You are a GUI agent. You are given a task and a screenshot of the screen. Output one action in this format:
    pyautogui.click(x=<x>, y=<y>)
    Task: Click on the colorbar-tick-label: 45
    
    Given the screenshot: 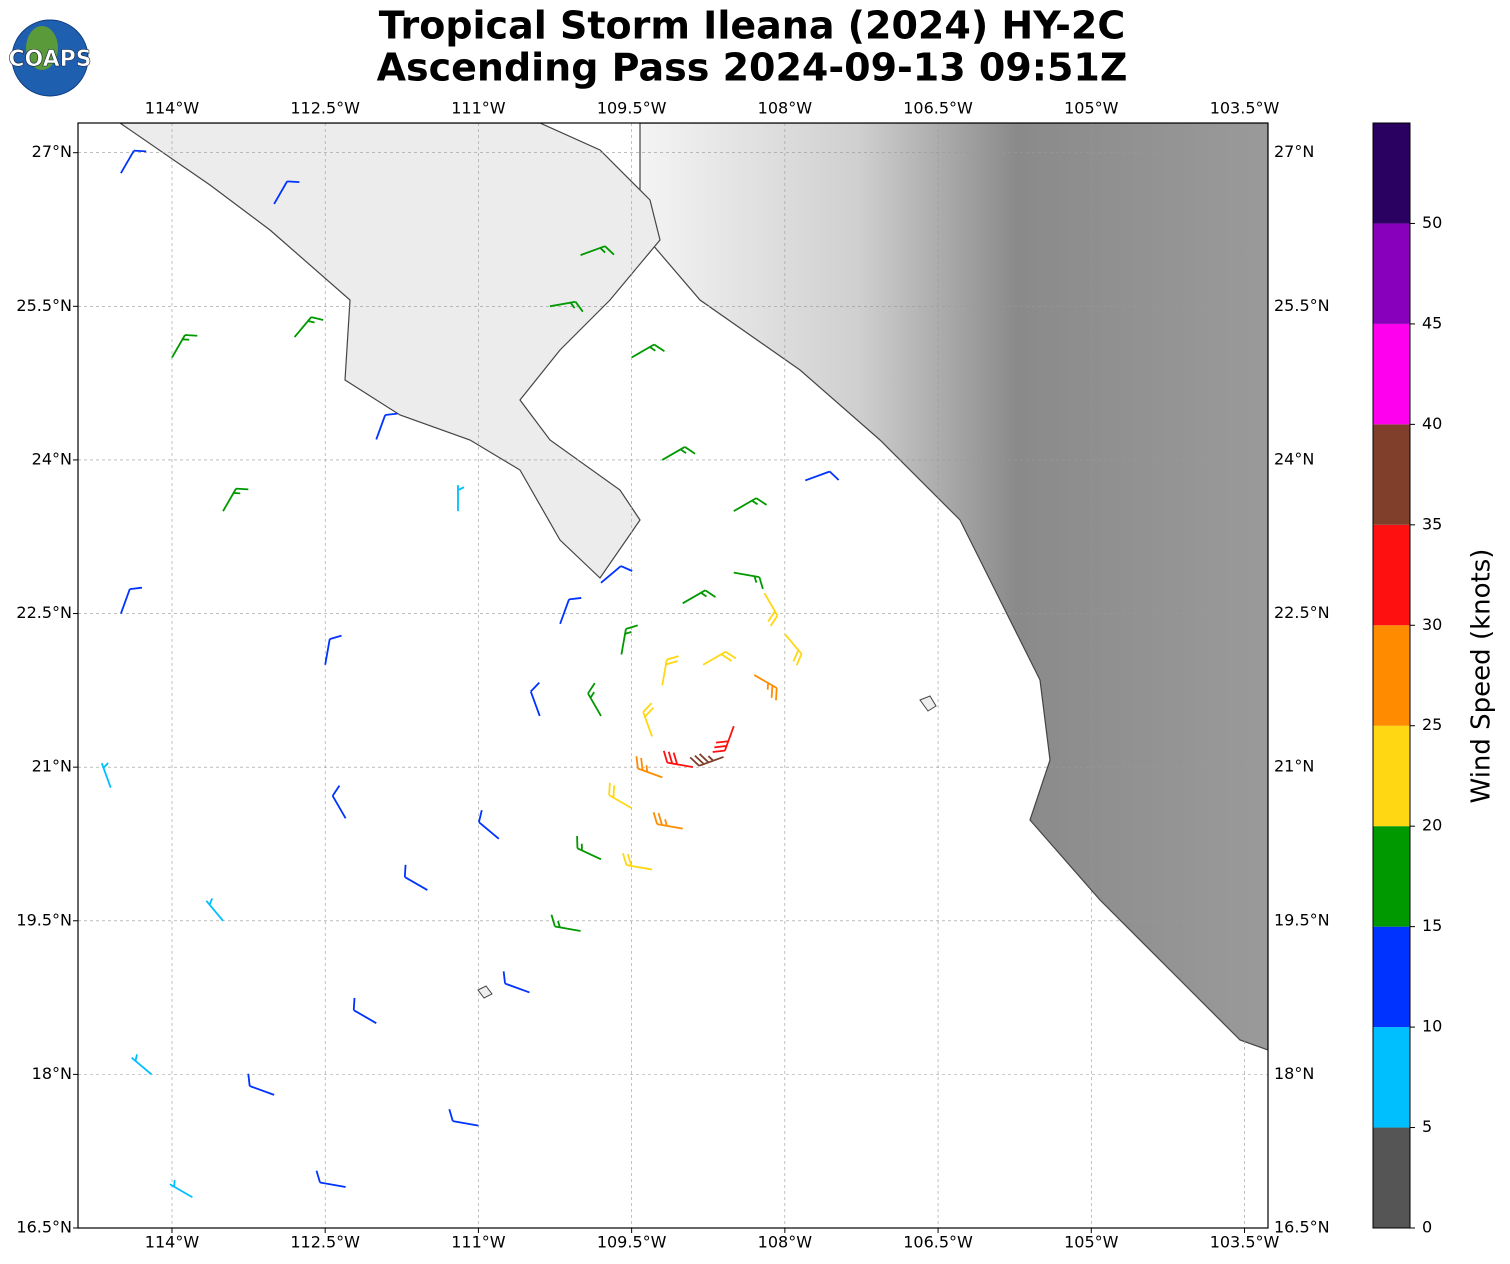 What is the action you would take?
    pyautogui.click(x=1432, y=322)
    